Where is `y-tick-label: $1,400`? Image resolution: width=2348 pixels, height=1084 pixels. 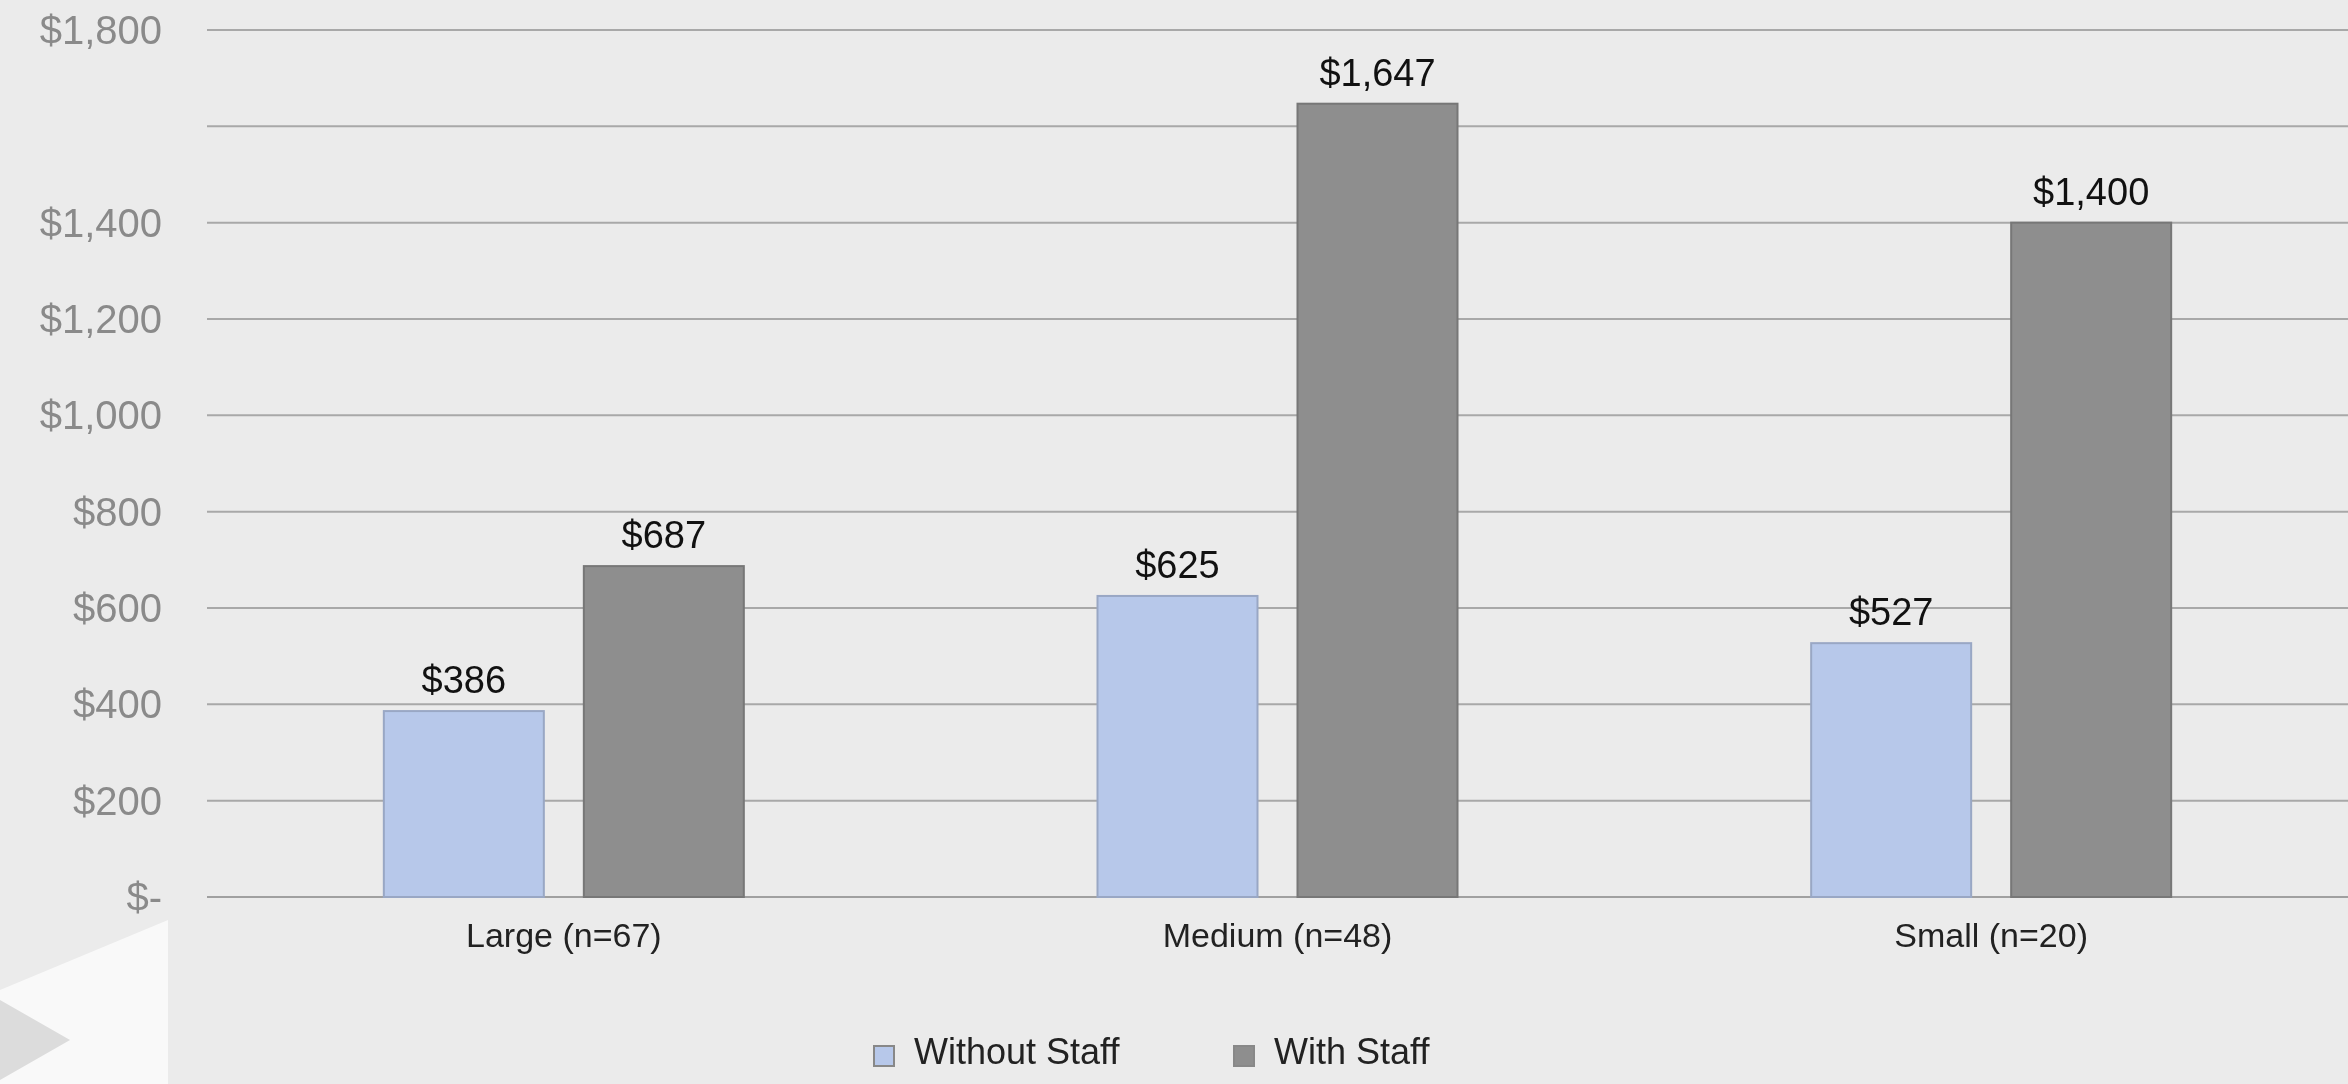
y-tick-label: $1,400 is located at coordinates (100, 222).